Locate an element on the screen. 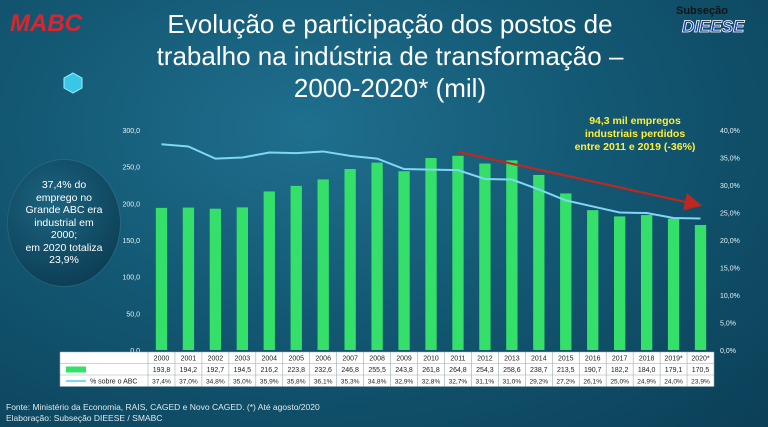 The width and height of the screenshot is (768, 427). bubble-line-2: emprego no is located at coordinates (64, 197).